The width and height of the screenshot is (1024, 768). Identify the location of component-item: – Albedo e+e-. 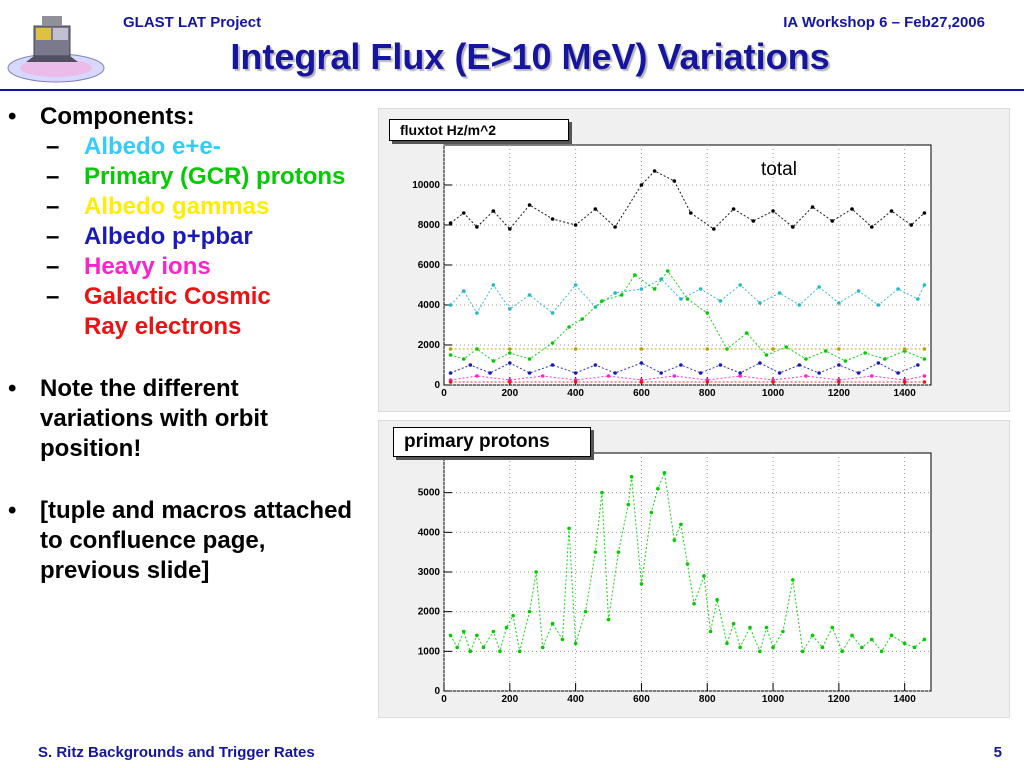
(200, 147).